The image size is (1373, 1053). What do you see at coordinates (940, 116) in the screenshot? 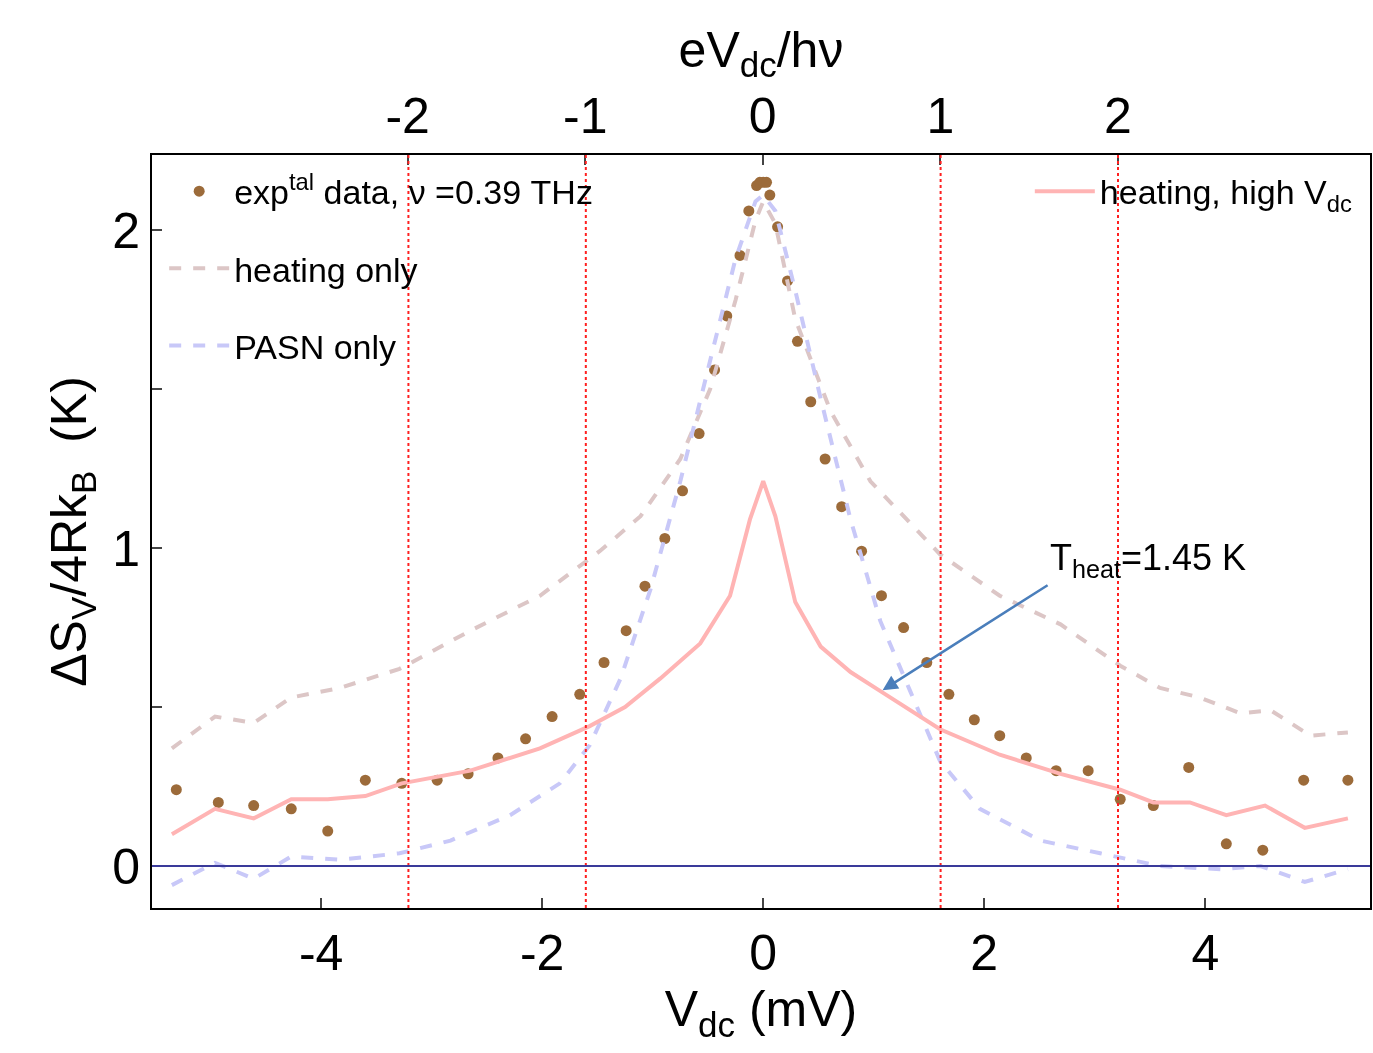
I see `x2-tick-label: 1` at bounding box center [940, 116].